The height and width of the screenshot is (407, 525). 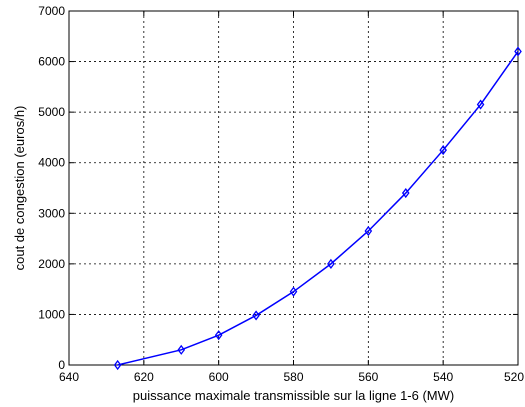 What do you see at coordinates (293, 377) in the screenshot?
I see `x-tick-label: 580` at bounding box center [293, 377].